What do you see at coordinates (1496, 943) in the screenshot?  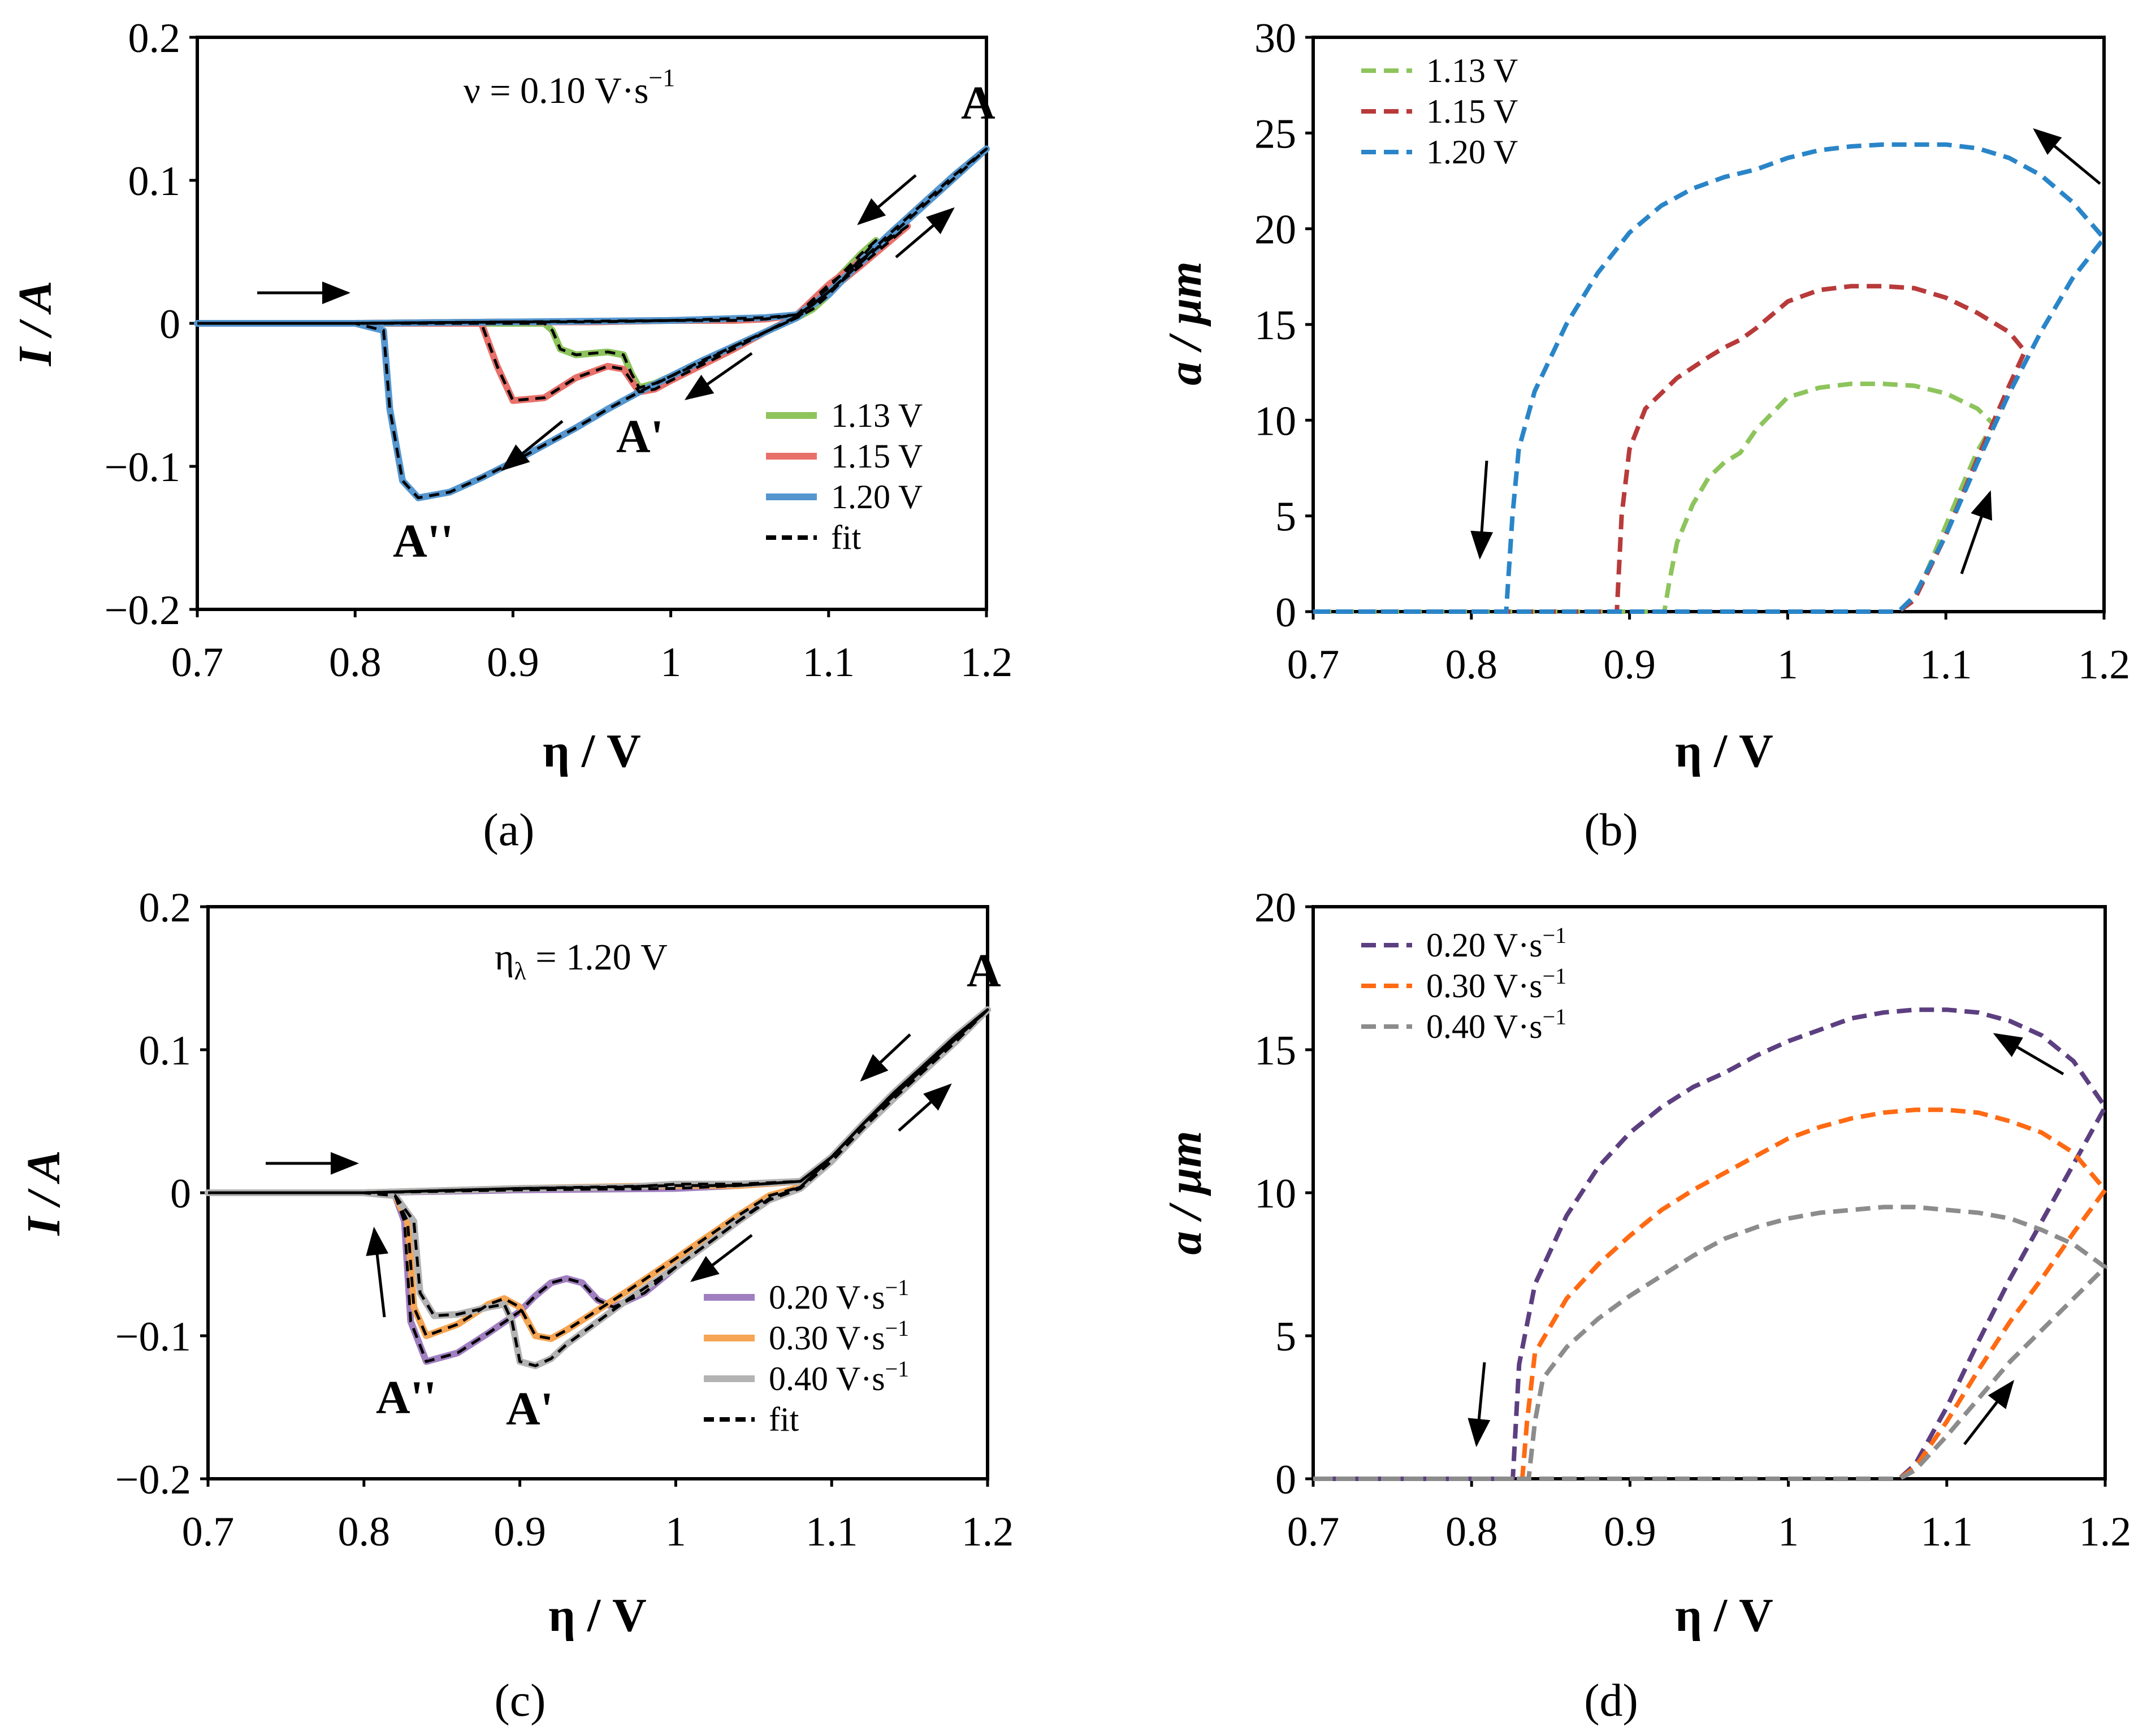 I see `legend-label: 0.20 V·s−1` at bounding box center [1496, 943].